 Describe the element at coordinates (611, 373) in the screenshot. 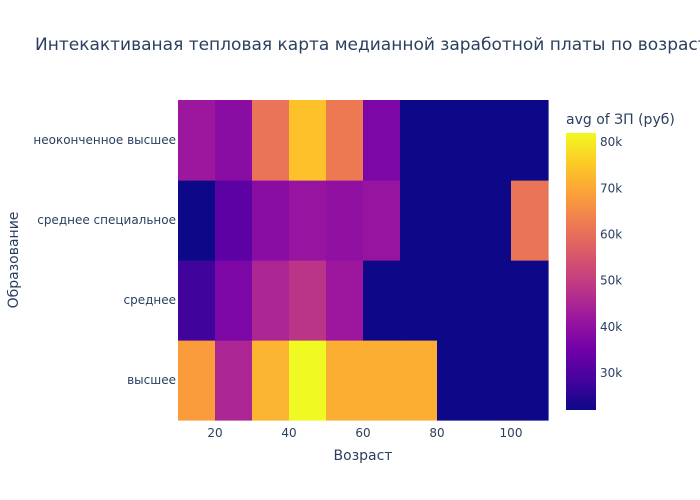

I see `colorbar-tick-label: 30k` at that location.